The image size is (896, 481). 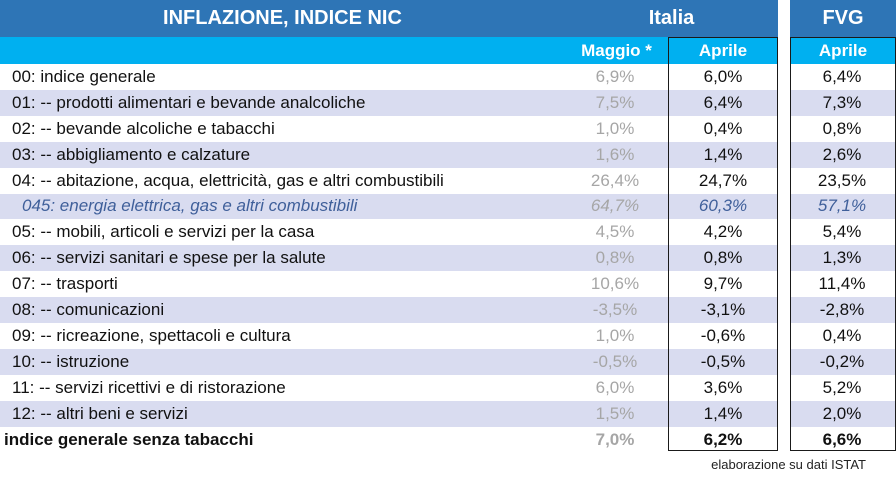 What do you see at coordinates (448, 284) in the screenshot?
I see `table-row: 07: -- trasporti 10,6% 9,7% 11,4%` at bounding box center [448, 284].